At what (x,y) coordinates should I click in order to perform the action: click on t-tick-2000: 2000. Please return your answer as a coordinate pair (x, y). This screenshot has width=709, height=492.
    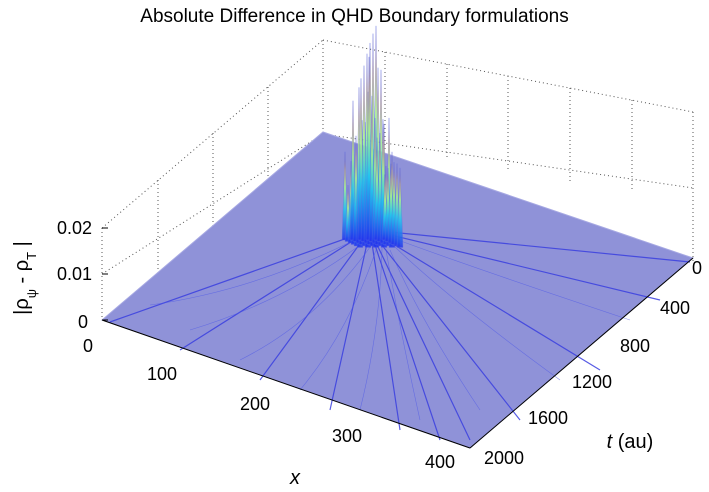
    Looking at the image, I should click on (504, 458).